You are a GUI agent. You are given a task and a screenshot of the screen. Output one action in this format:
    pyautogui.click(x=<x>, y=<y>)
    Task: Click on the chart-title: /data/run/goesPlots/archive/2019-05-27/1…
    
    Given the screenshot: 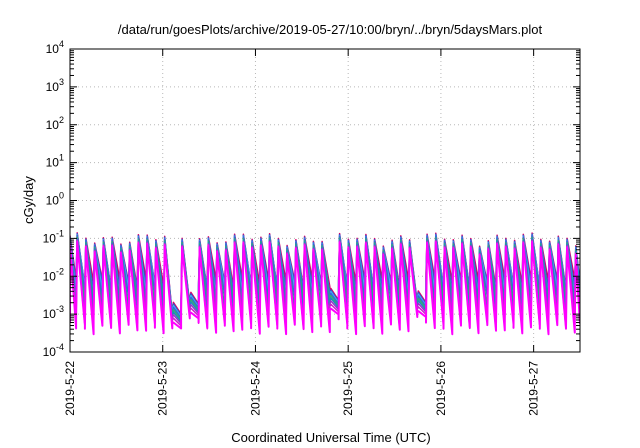 What is the action you would take?
    pyautogui.click(x=330, y=29)
    